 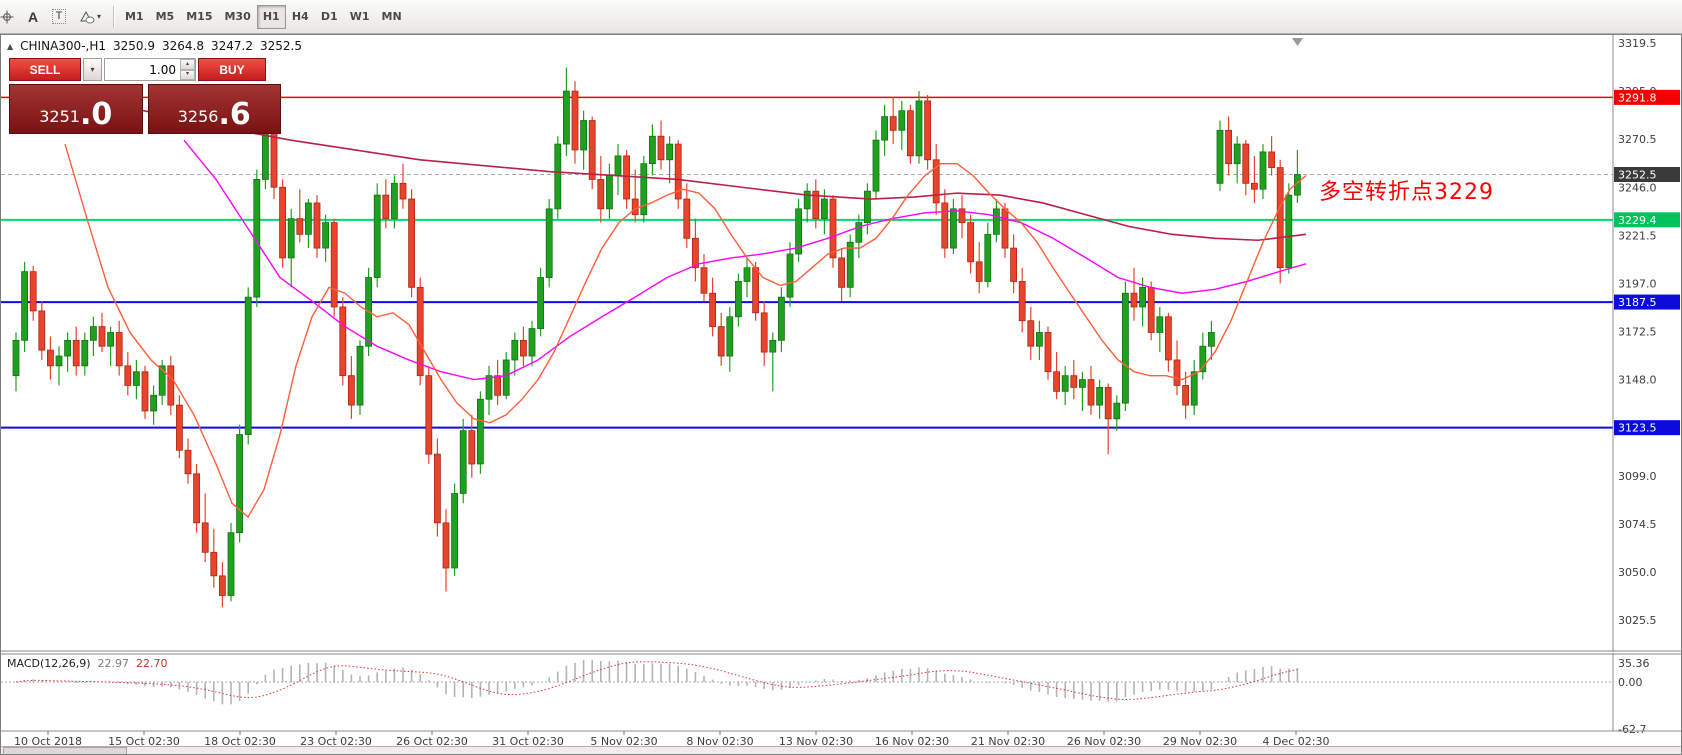 I want to click on price-tag-label: 3187.5, so click(x=1637, y=302).